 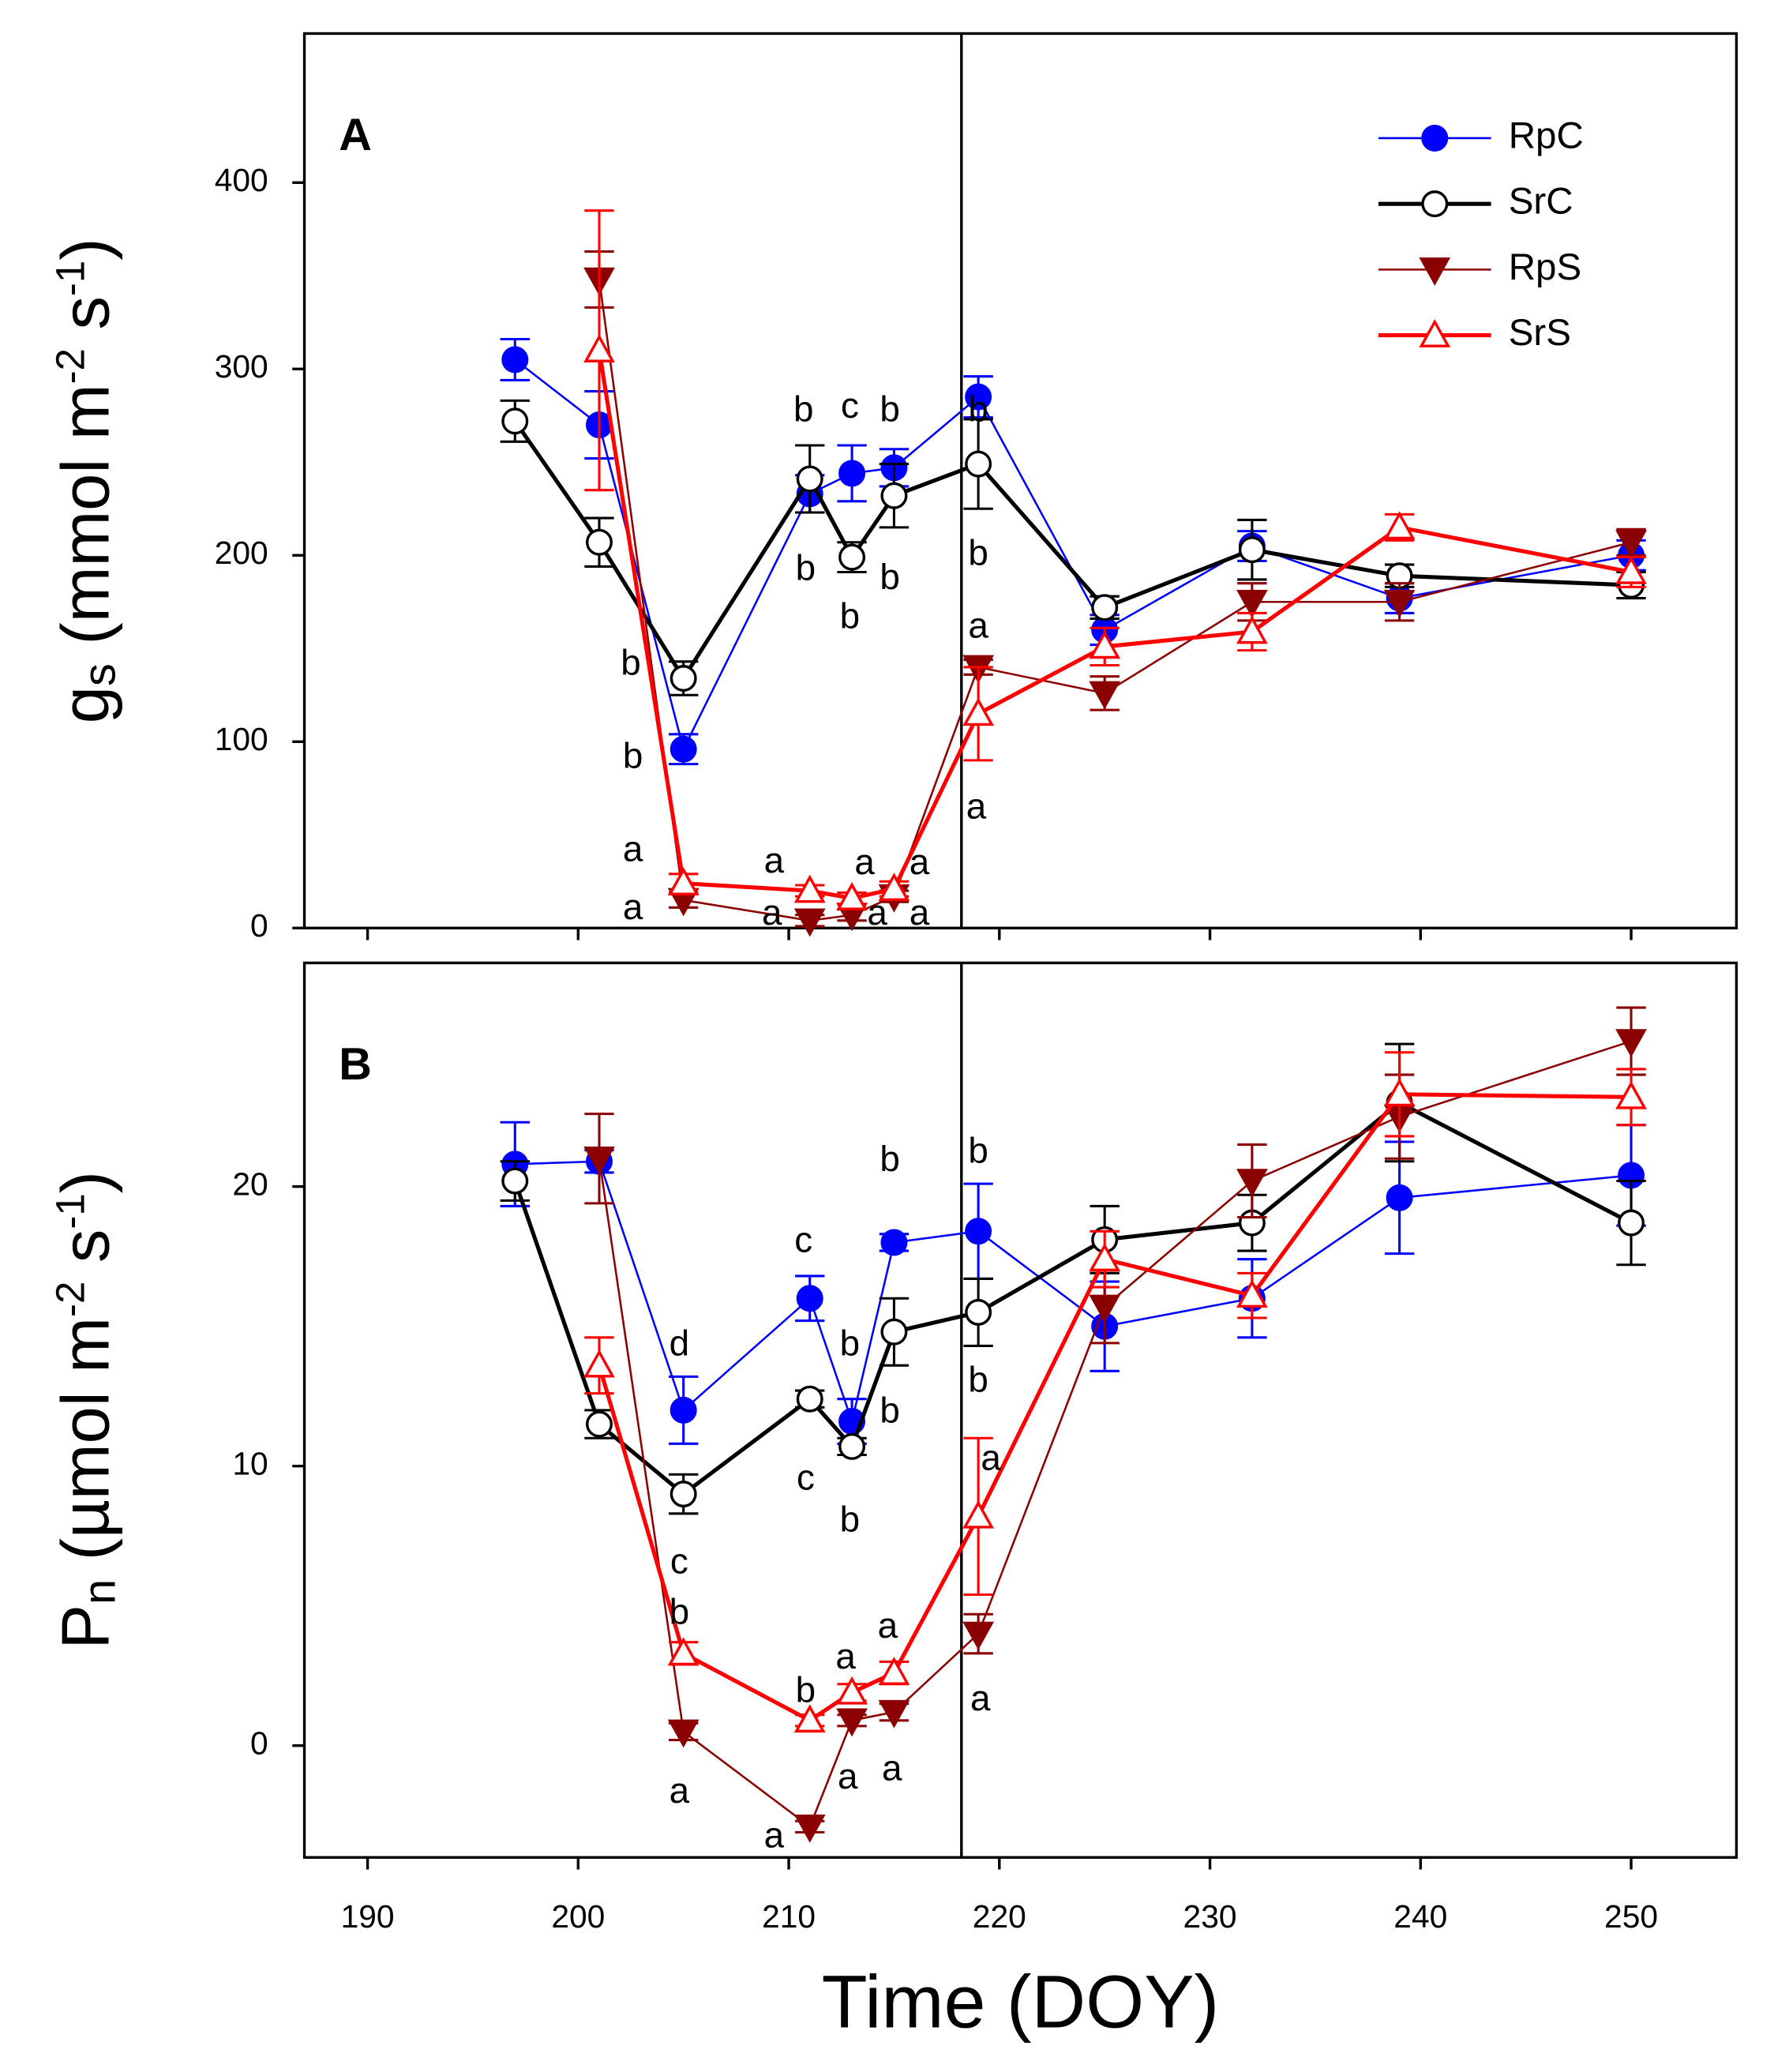 I want to click on x-tick-label: 210, so click(x=789, y=1916).